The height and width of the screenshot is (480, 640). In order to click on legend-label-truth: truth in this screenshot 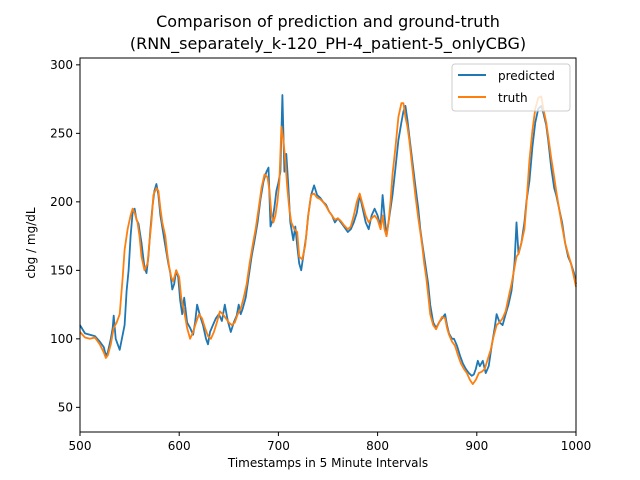, I will do `click(513, 98)`.